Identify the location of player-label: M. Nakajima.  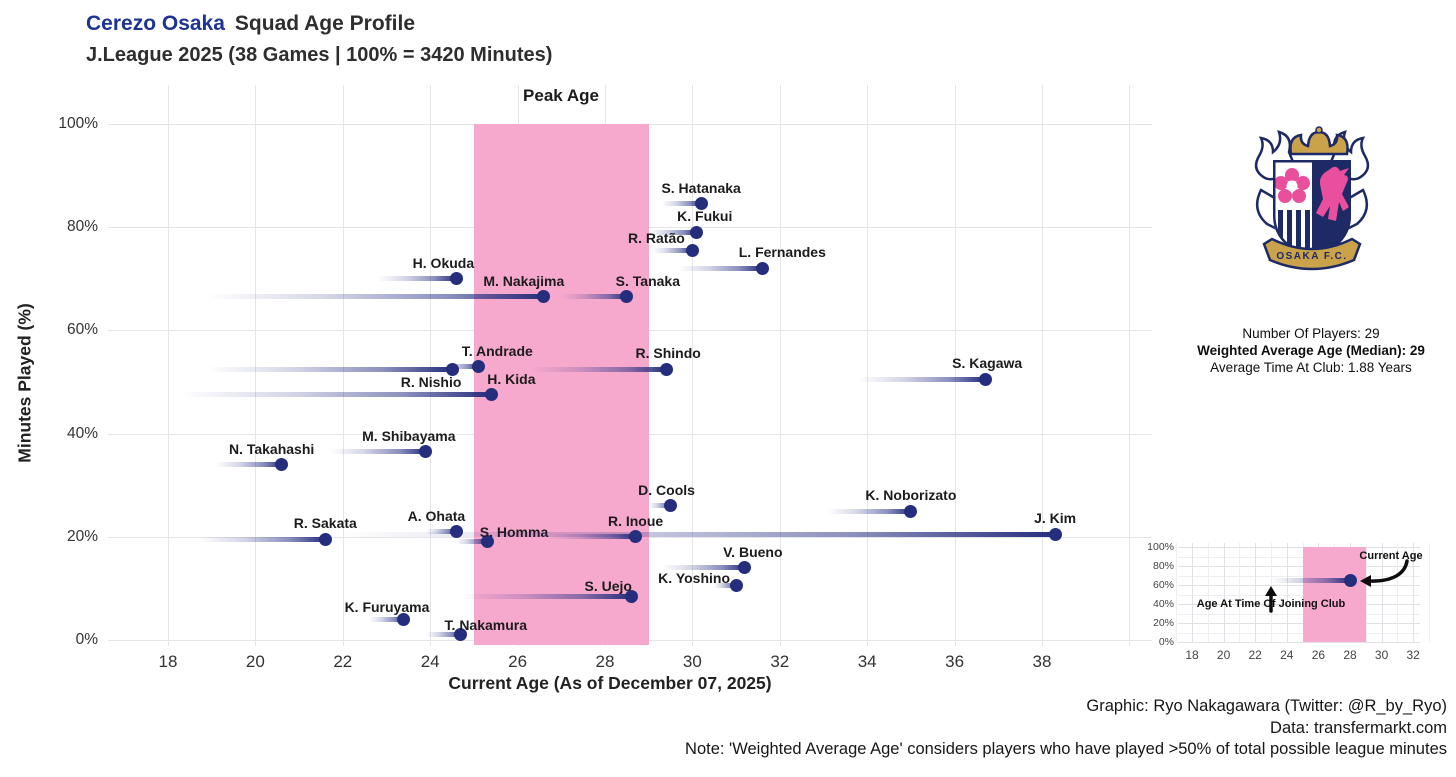
(524, 280).